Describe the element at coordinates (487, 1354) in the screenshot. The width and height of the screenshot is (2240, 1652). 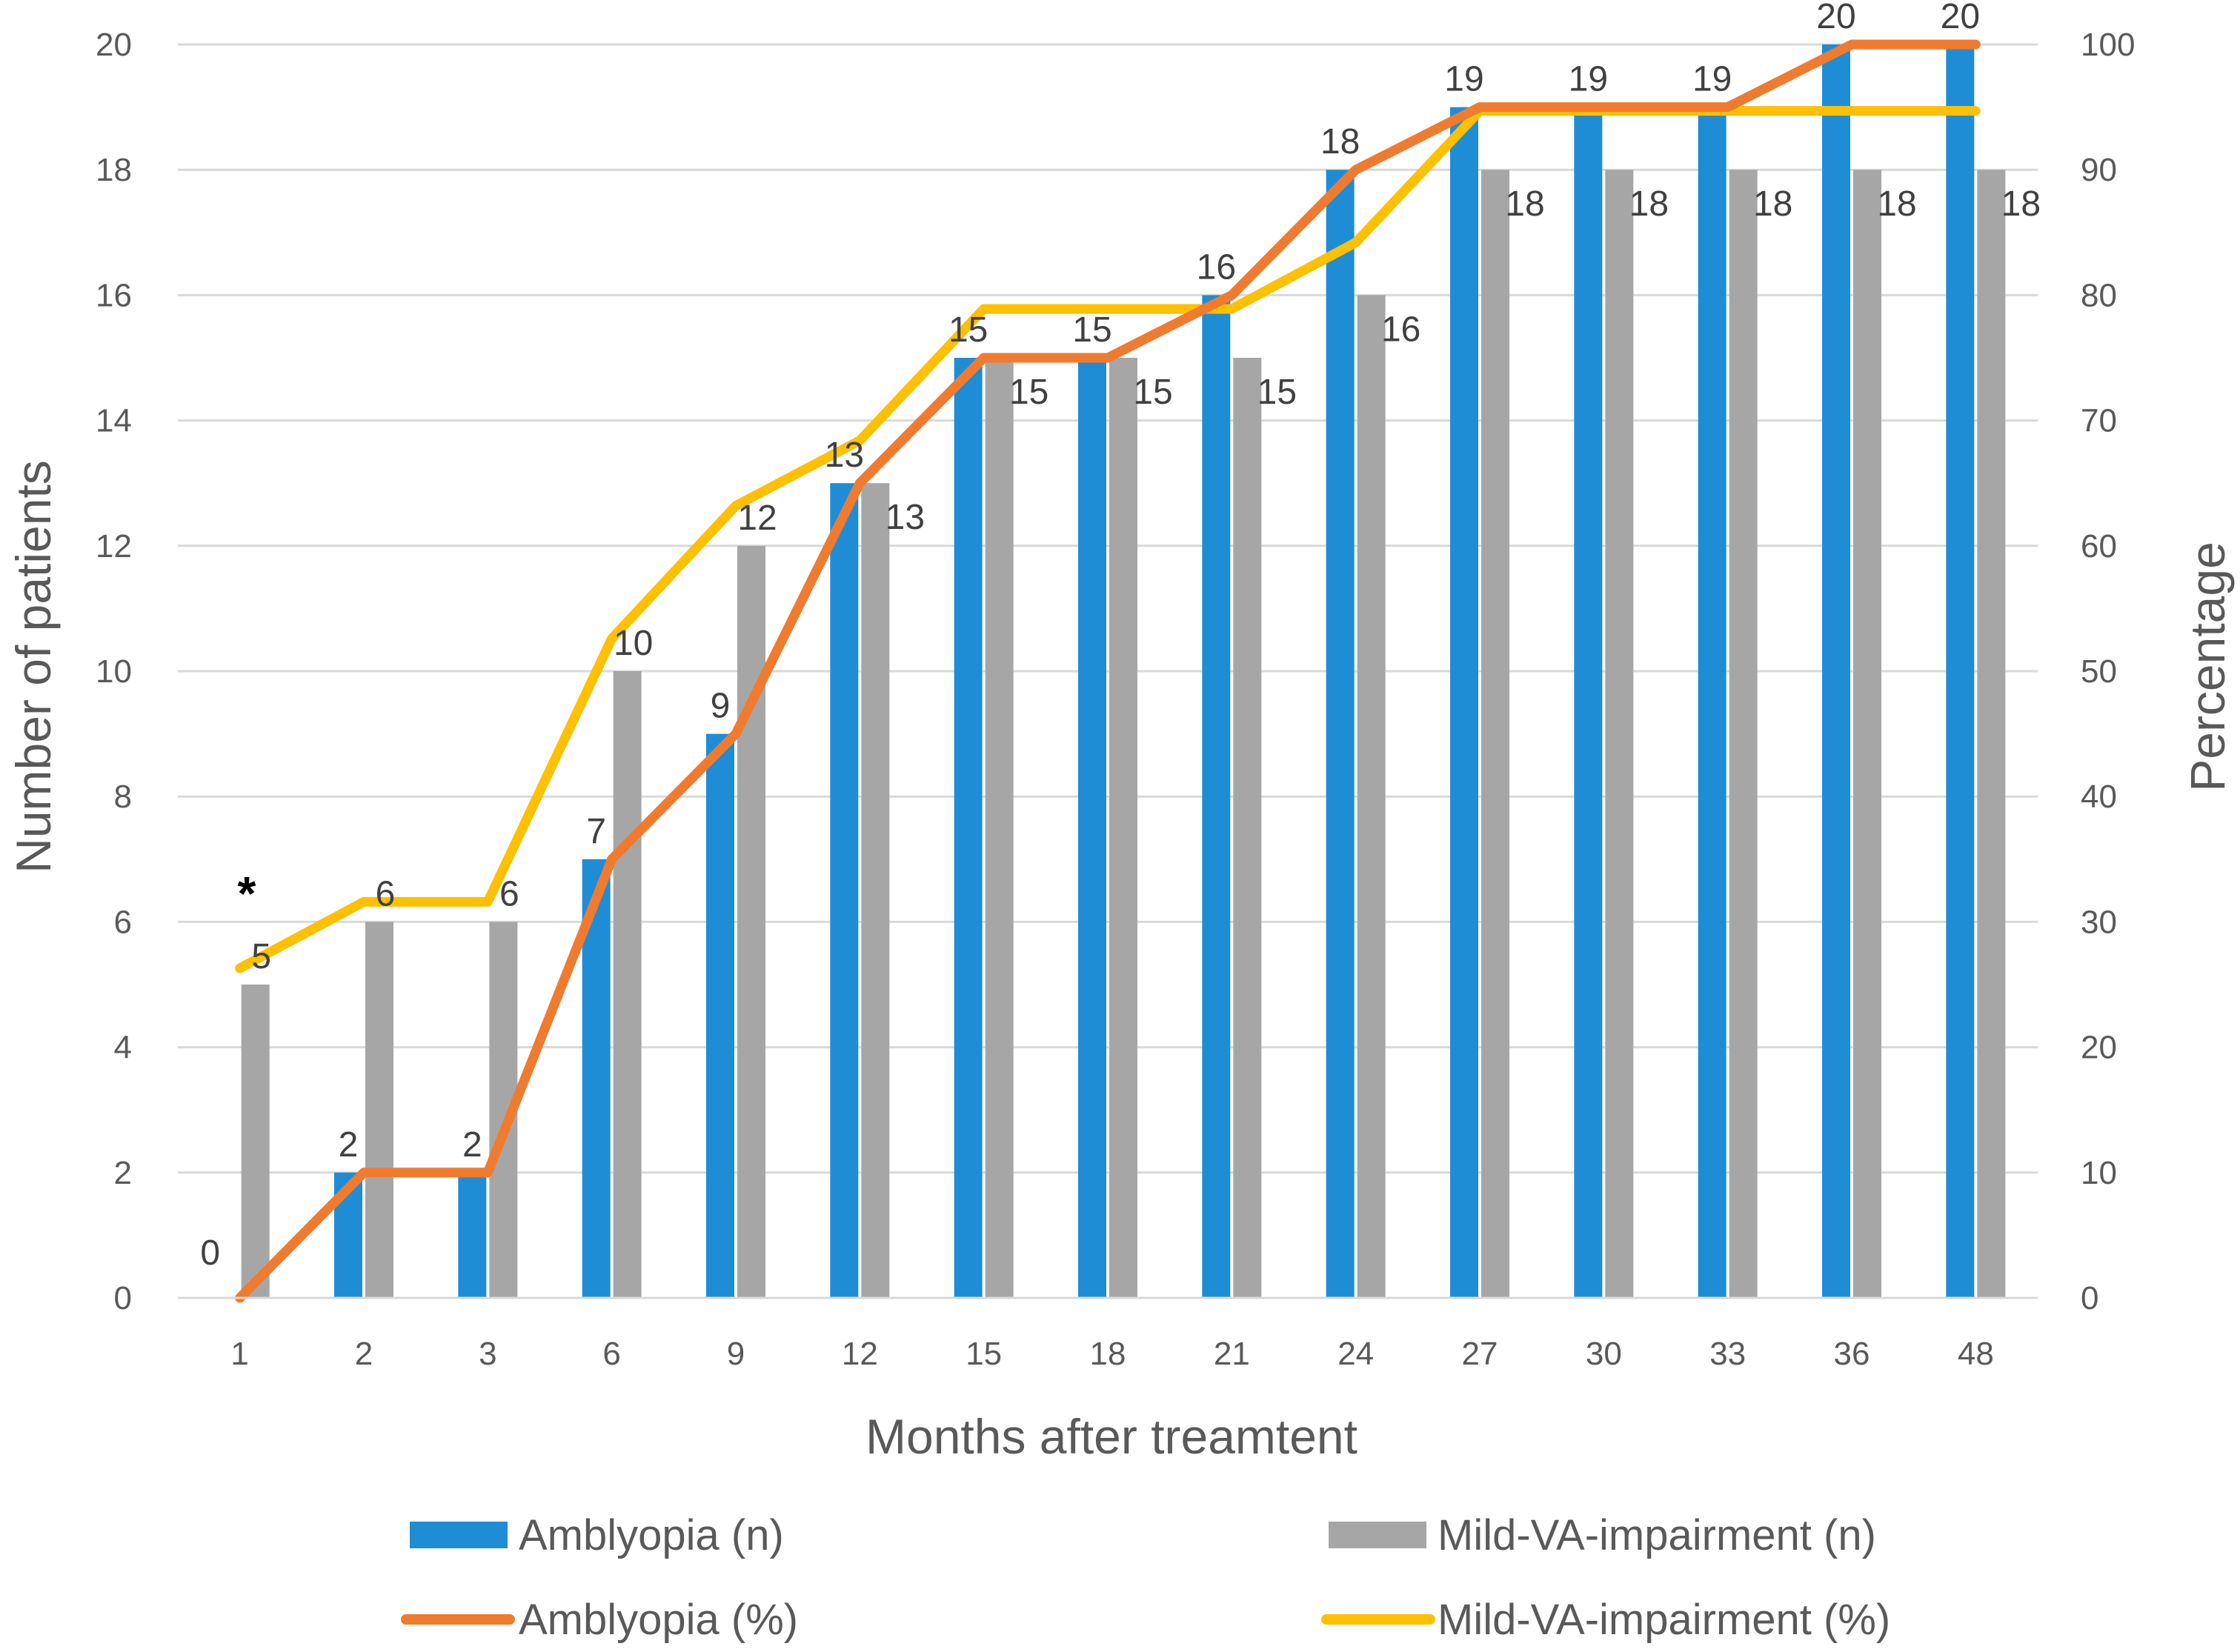
I see `x-tick-label: 3` at that location.